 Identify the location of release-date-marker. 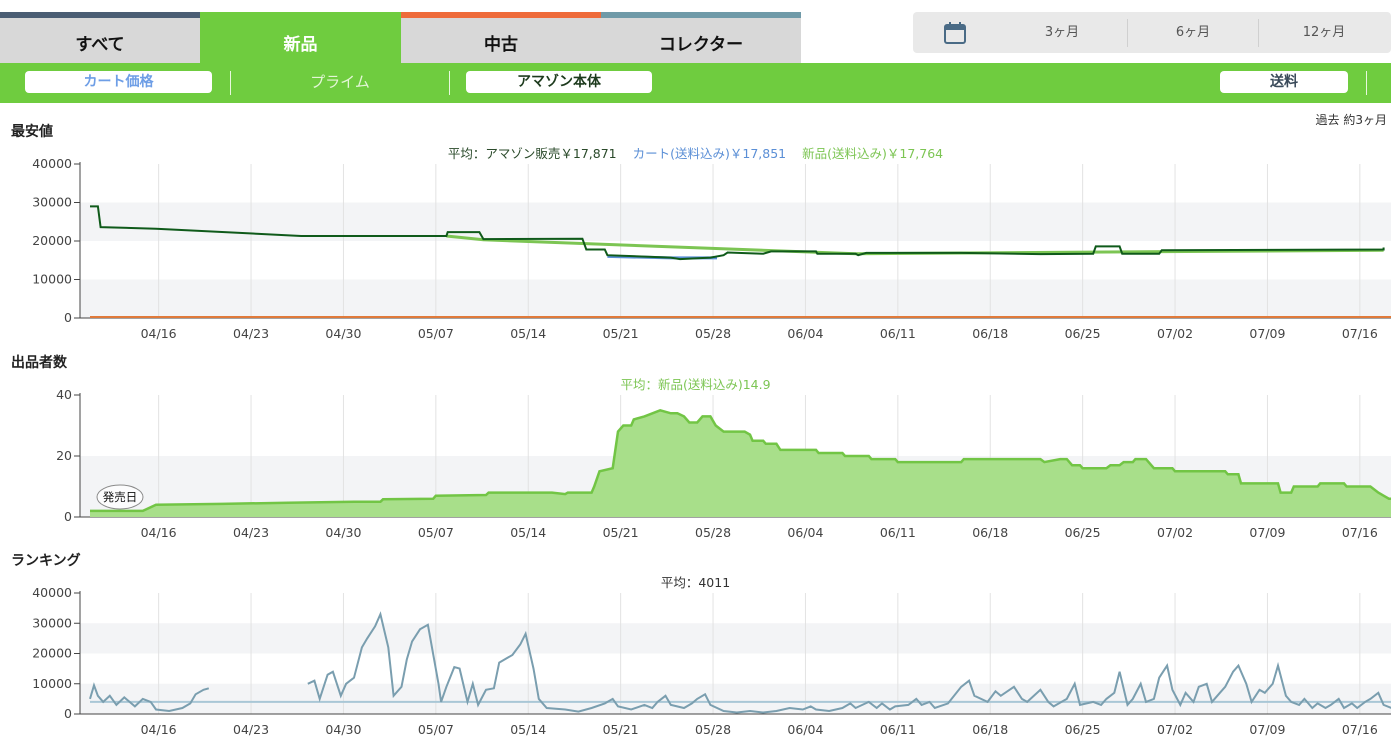
(120, 497).